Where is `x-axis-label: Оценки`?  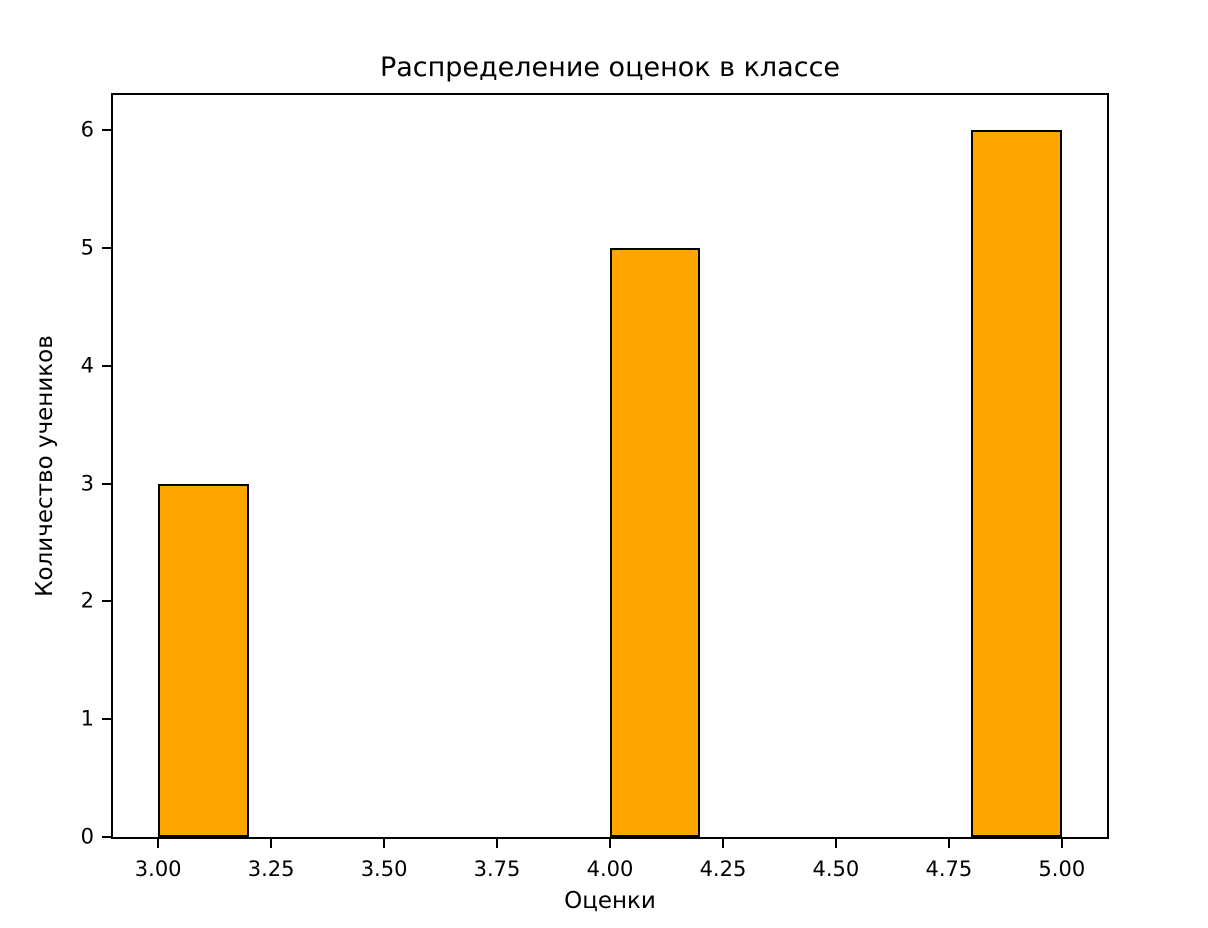
x-axis-label: Оценки is located at coordinates (610, 901).